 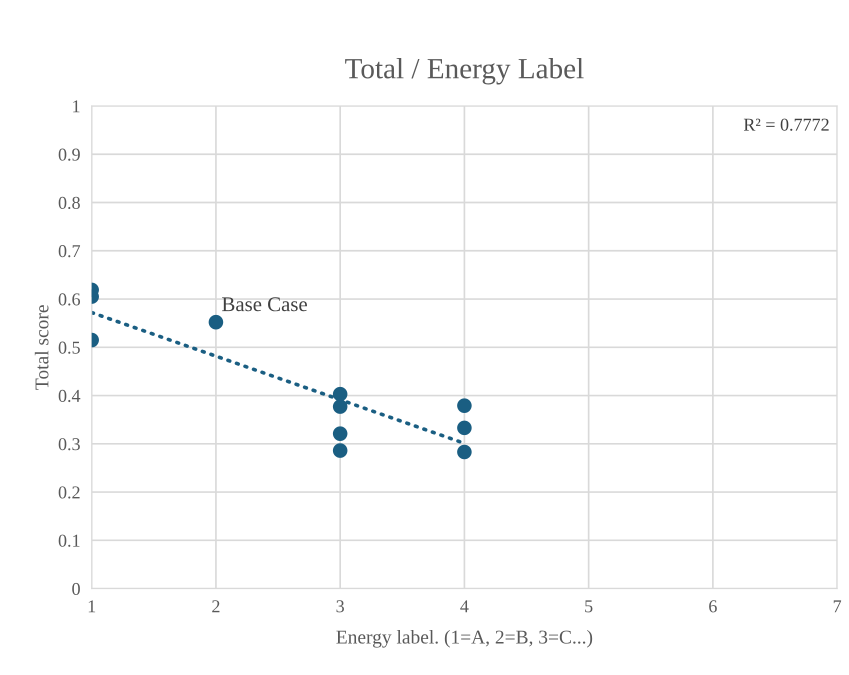 I want to click on y-tick-label: 0.5, so click(x=69, y=348).